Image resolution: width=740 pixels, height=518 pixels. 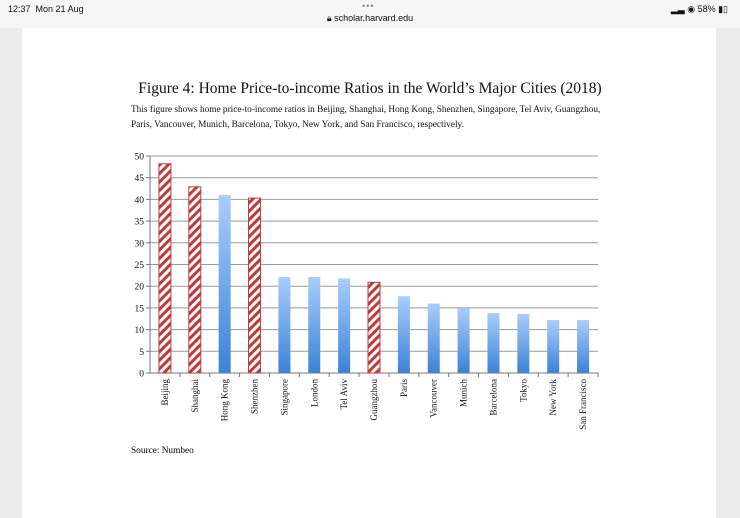 I want to click on bar-barcelona, so click(x=493, y=343).